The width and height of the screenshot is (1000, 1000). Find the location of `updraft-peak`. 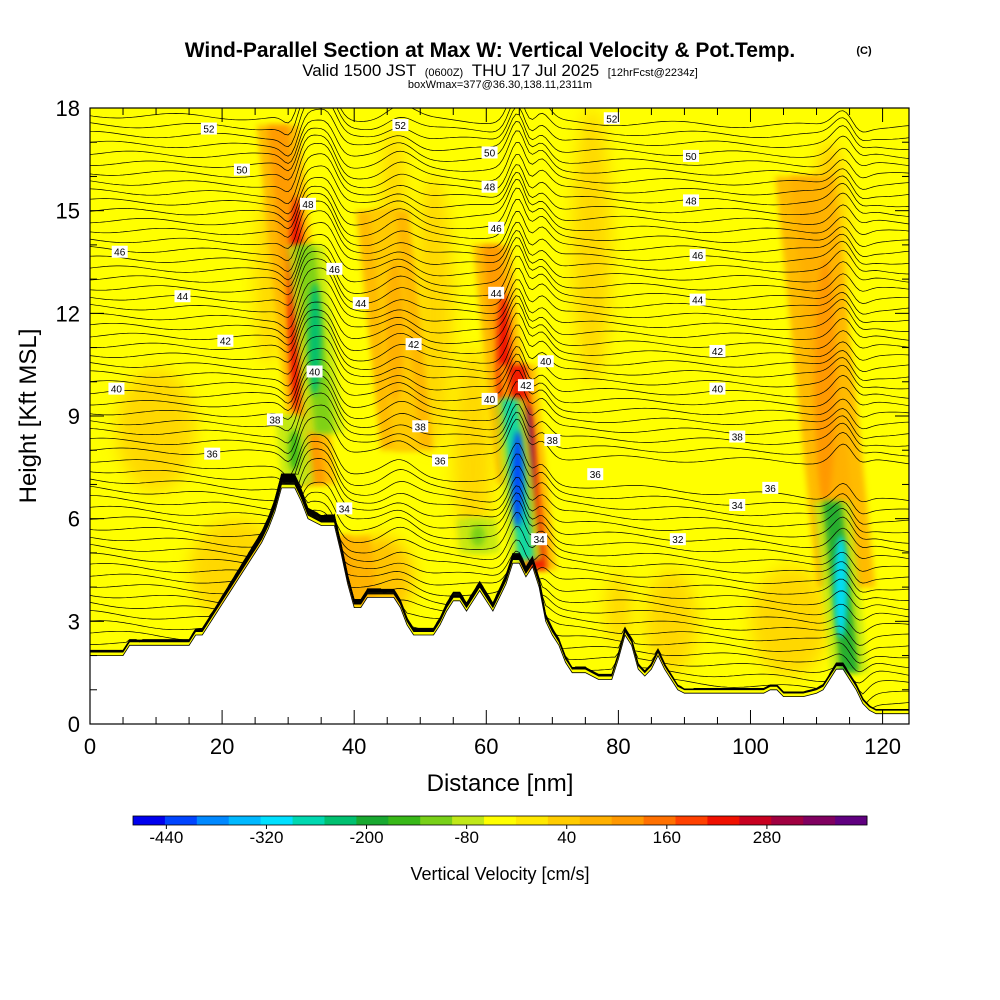

updraft-peak is located at coordinates (395, 330).